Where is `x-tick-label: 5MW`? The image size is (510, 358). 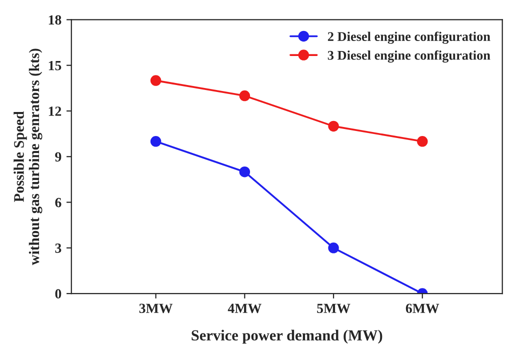 x-tick-label: 5MW is located at coordinates (333, 309).